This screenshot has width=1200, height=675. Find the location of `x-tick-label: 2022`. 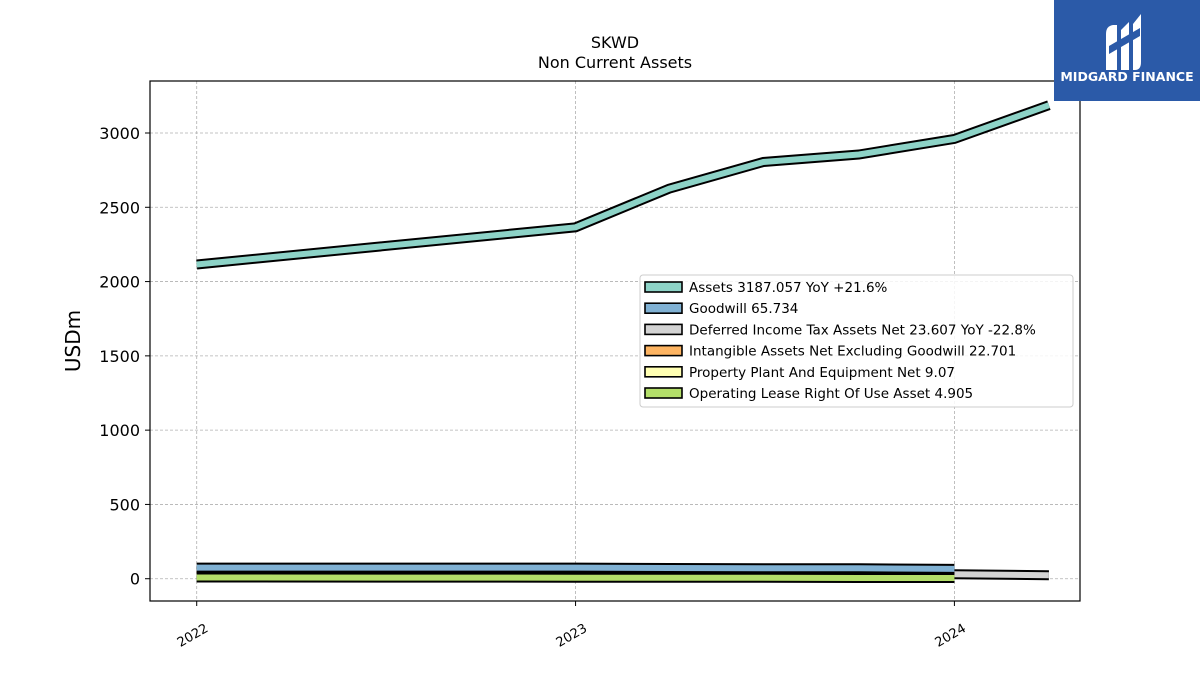

x-tick-label: 2022 is located at coordinates (193, 636).